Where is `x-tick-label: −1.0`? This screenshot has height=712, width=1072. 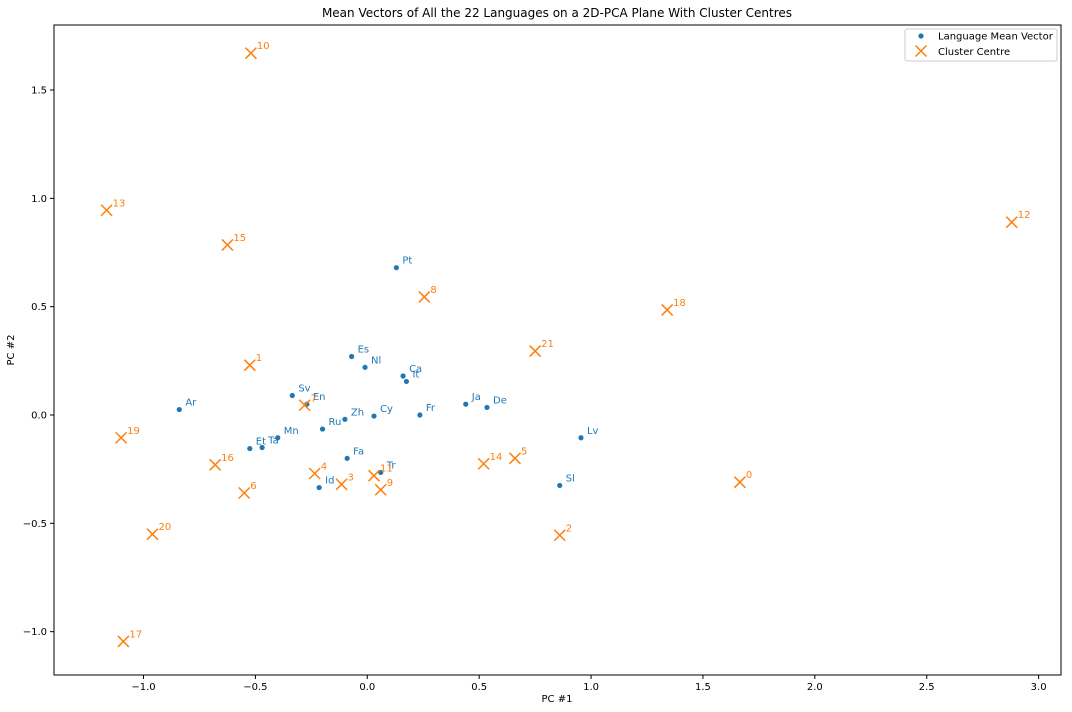
x-tick-label: −1.0 is located at coordinates (143, 687).